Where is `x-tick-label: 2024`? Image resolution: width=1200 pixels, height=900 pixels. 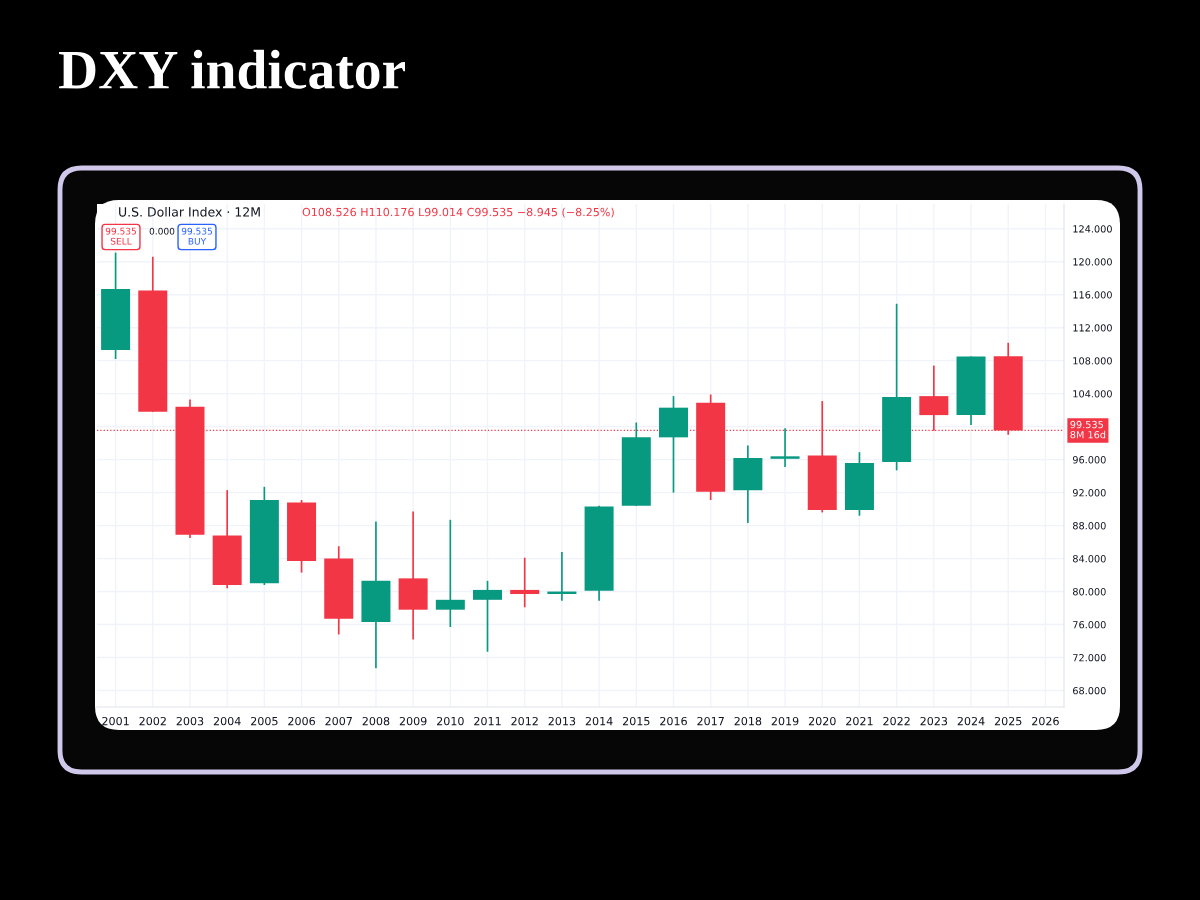
x-tick-label: 2024 is located at coordinates (971, 721).